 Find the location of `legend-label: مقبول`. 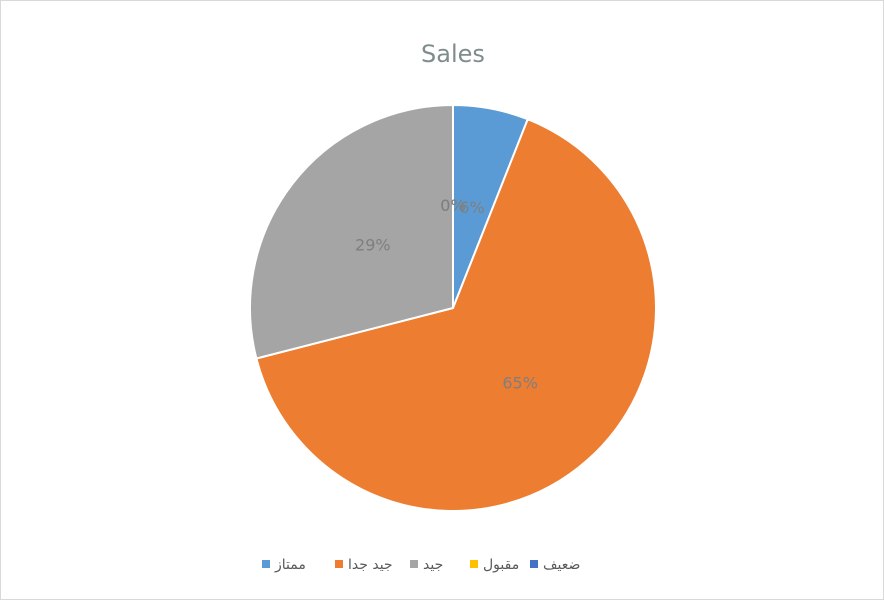

legend-label: مقبول is located at coordinates (501, 565).